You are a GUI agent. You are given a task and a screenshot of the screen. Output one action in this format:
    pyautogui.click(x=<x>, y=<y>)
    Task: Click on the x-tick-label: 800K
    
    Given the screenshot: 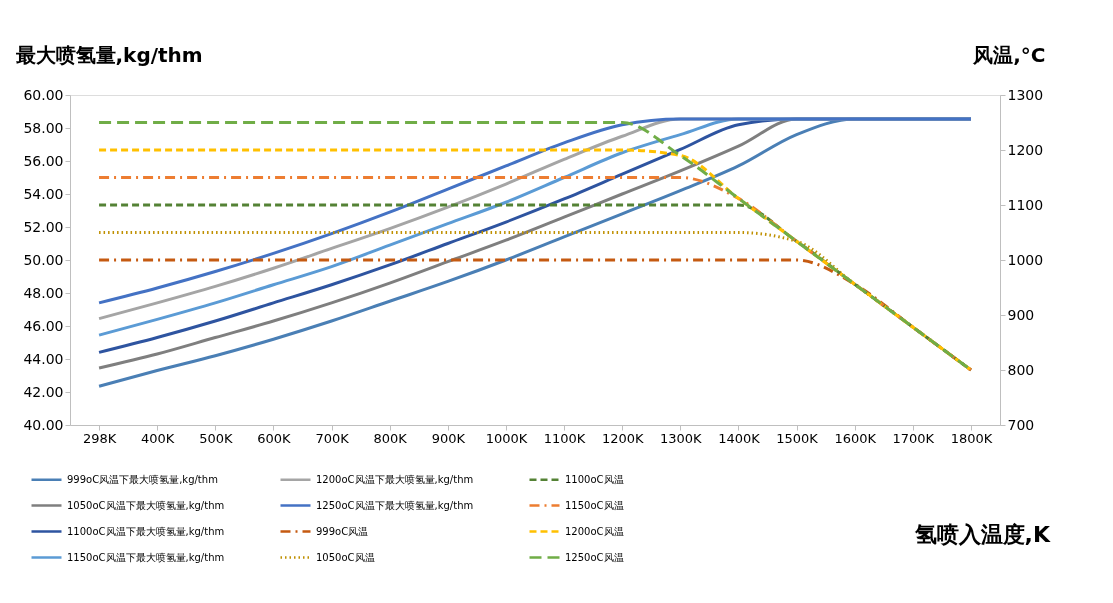 What is the action you would take?
    pyautogui.click(x=390, y=438)
    